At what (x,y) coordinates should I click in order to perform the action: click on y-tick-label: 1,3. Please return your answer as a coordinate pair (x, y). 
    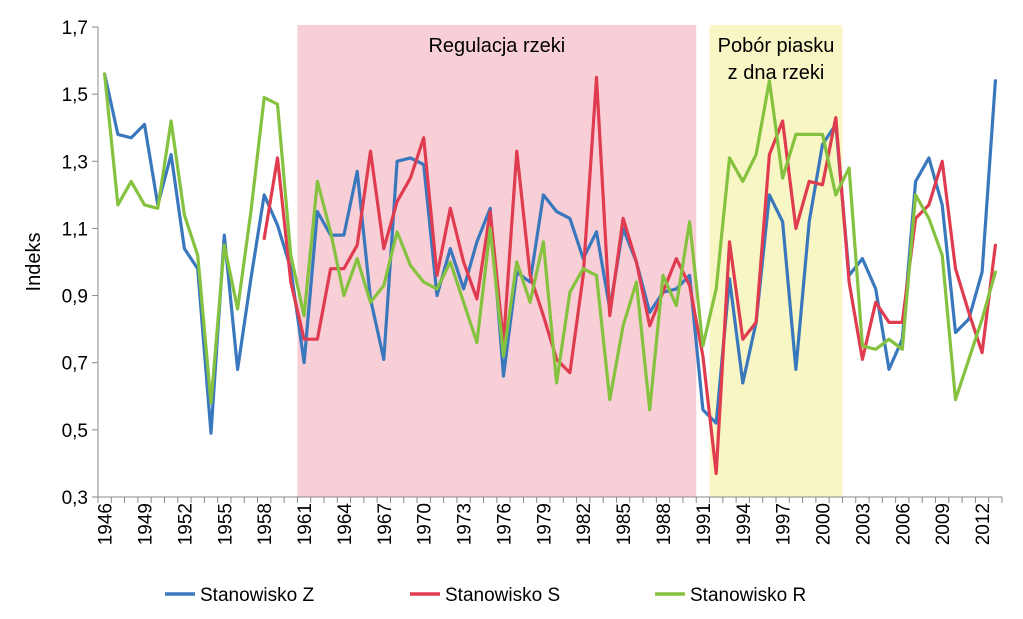
    Looking at the image, I should click on (75, 162).